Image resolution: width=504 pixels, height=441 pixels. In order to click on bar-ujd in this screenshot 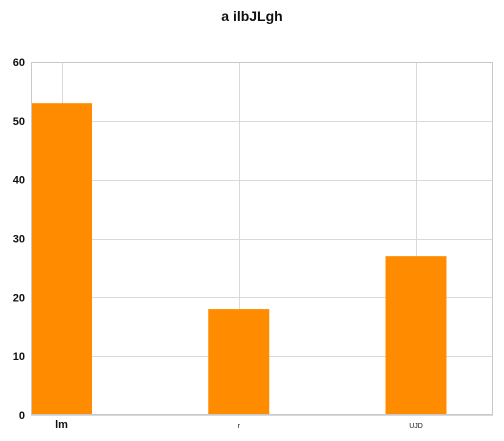, I will do `click(416, 335)`.